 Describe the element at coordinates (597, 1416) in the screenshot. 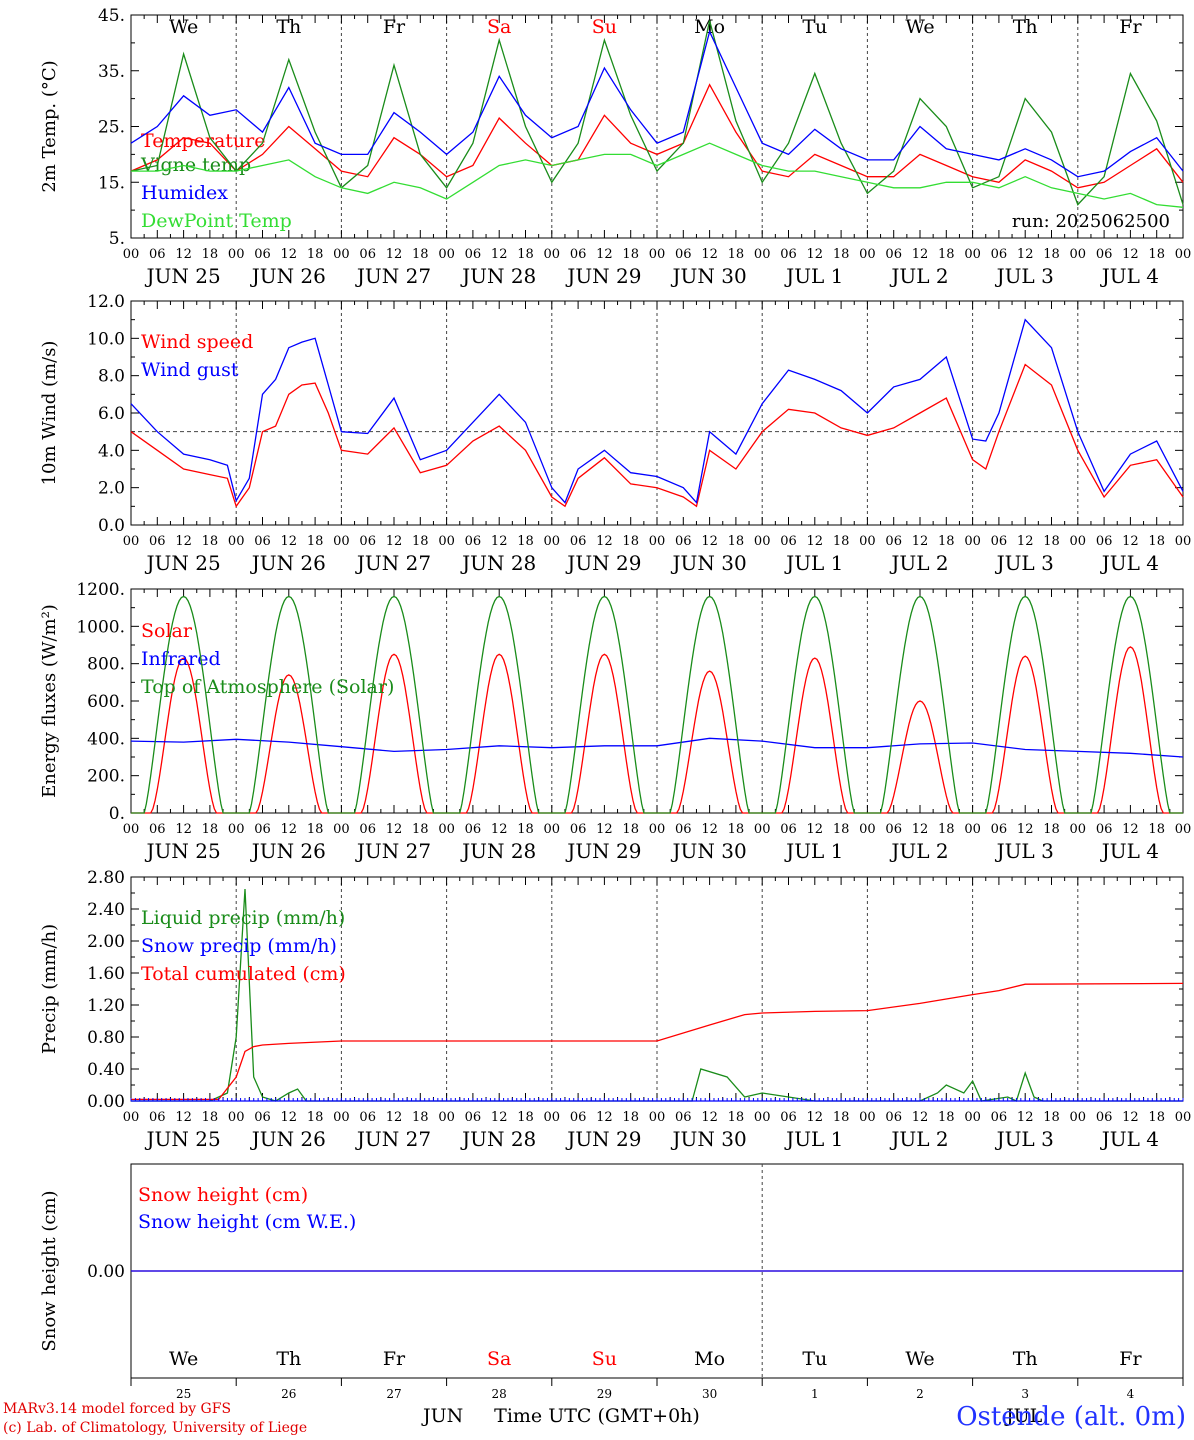

I see `x-axis-title: Time UTC (GMT+0h)` at that location.